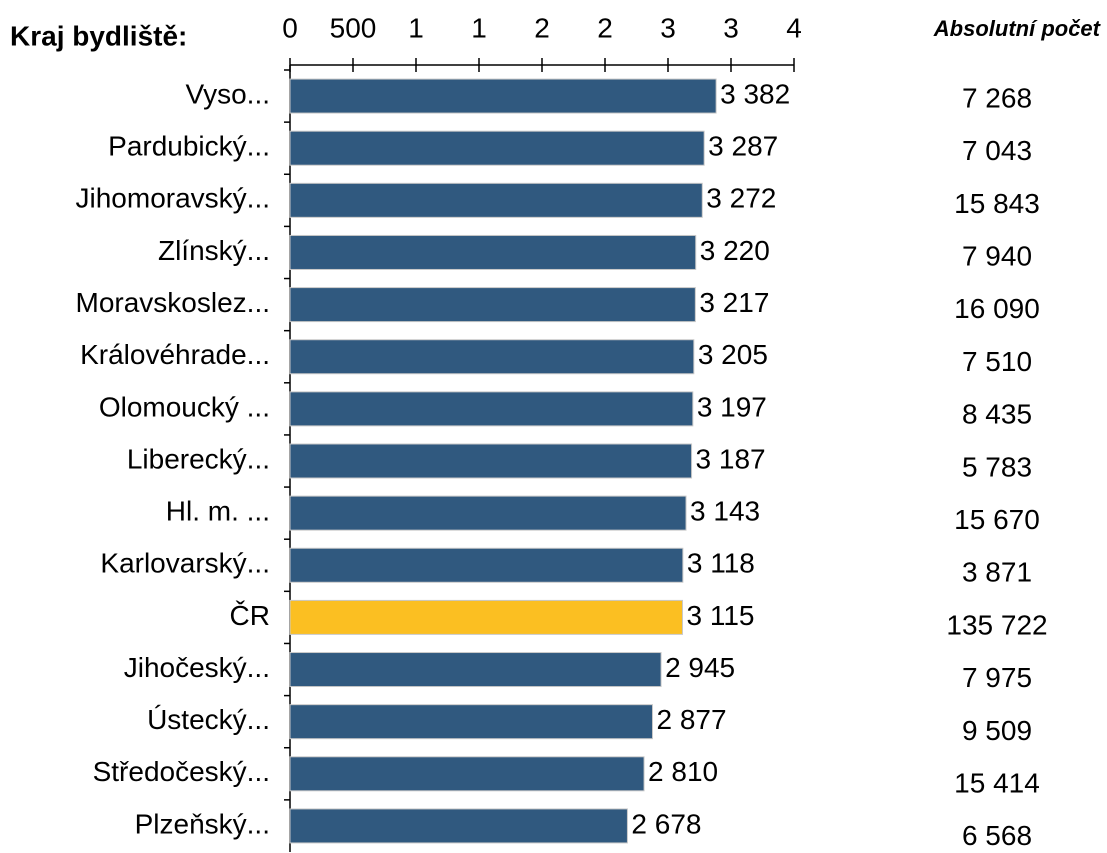 Image resolution: width=1107 pixels, height=853 pixels. I want to click on absolute-count: 9 509, so click(997, 730).